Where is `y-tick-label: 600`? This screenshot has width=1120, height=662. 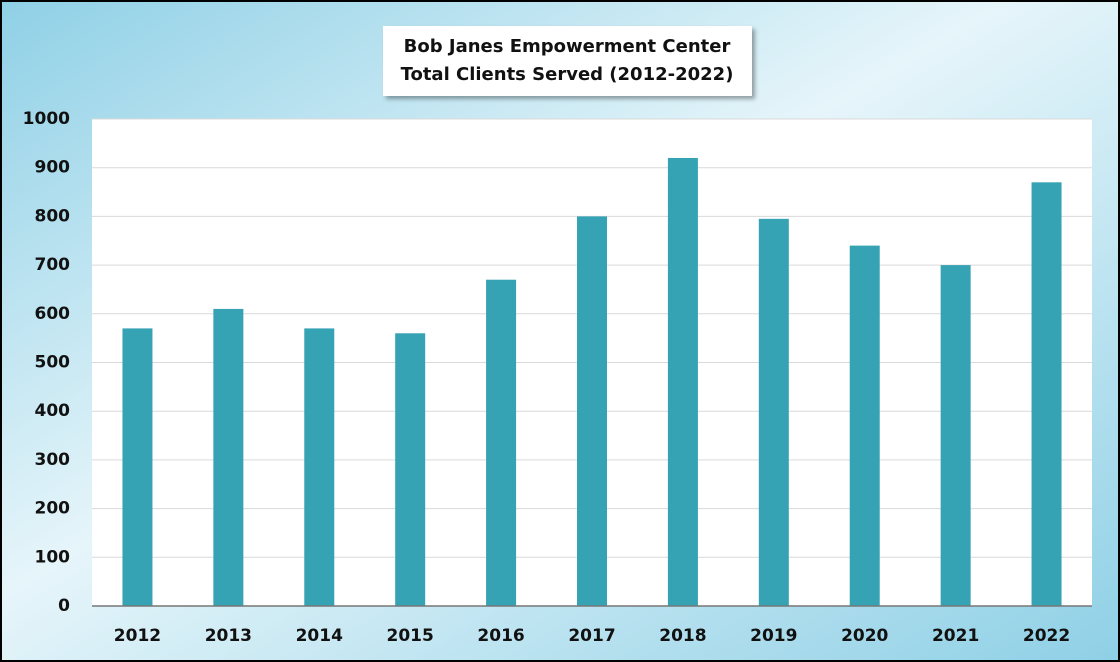
y-tick-label: 600 is located at coordinates (53, 314).